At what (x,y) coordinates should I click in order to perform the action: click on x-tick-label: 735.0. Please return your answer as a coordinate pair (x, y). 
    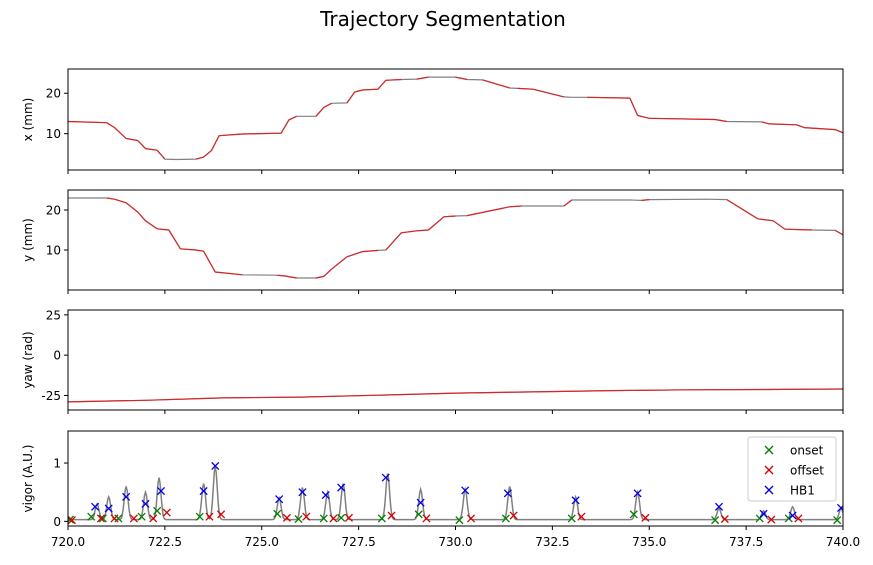
    Looking at the image, I should click on (649, 542).